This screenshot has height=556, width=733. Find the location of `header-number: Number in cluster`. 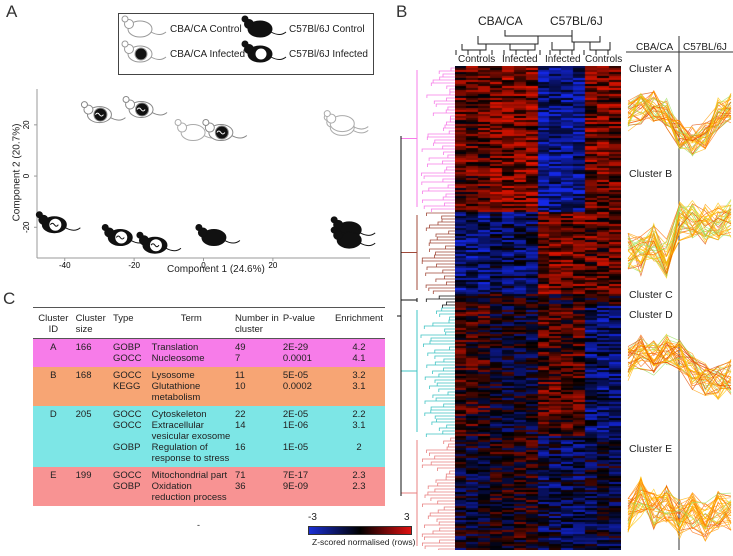

header-number: Number in cluster is located at coordinates (256, 323).